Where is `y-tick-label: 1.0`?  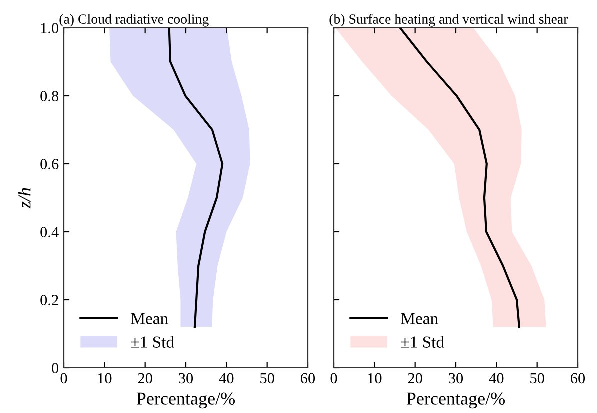 y-tick-label: 1.0 is located at coordinates (50, 28).